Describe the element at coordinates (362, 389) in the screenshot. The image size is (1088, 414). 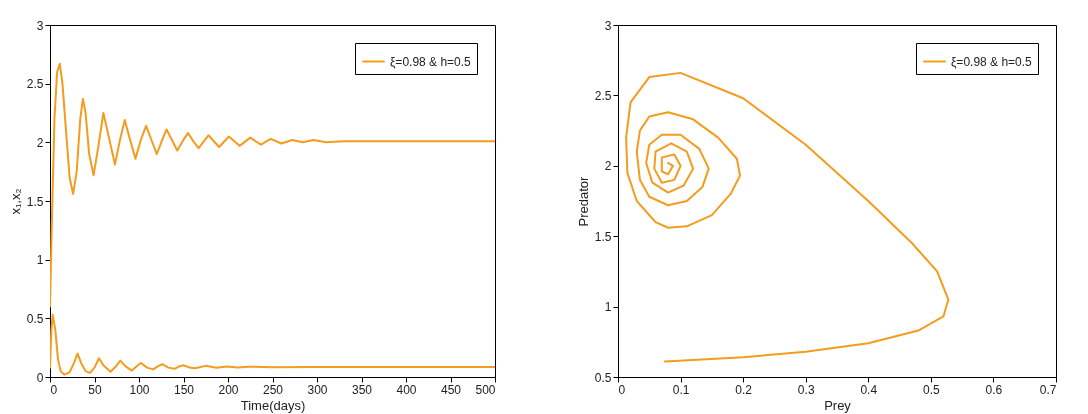
I see `x-tick-label: 350` at that location.